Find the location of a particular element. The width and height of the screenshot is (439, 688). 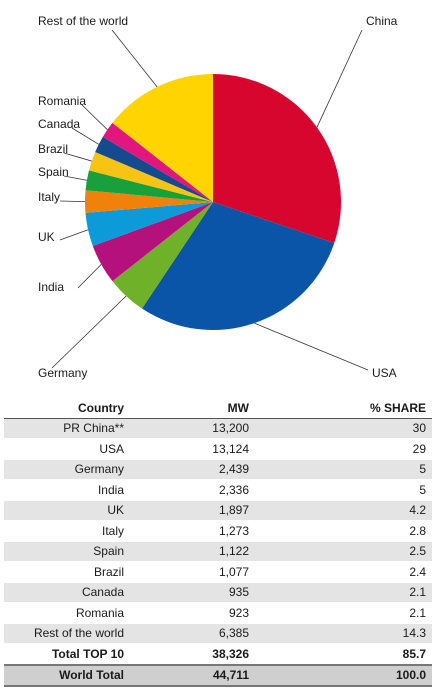

pie-slice-canada is located at coordinates (154, 169).